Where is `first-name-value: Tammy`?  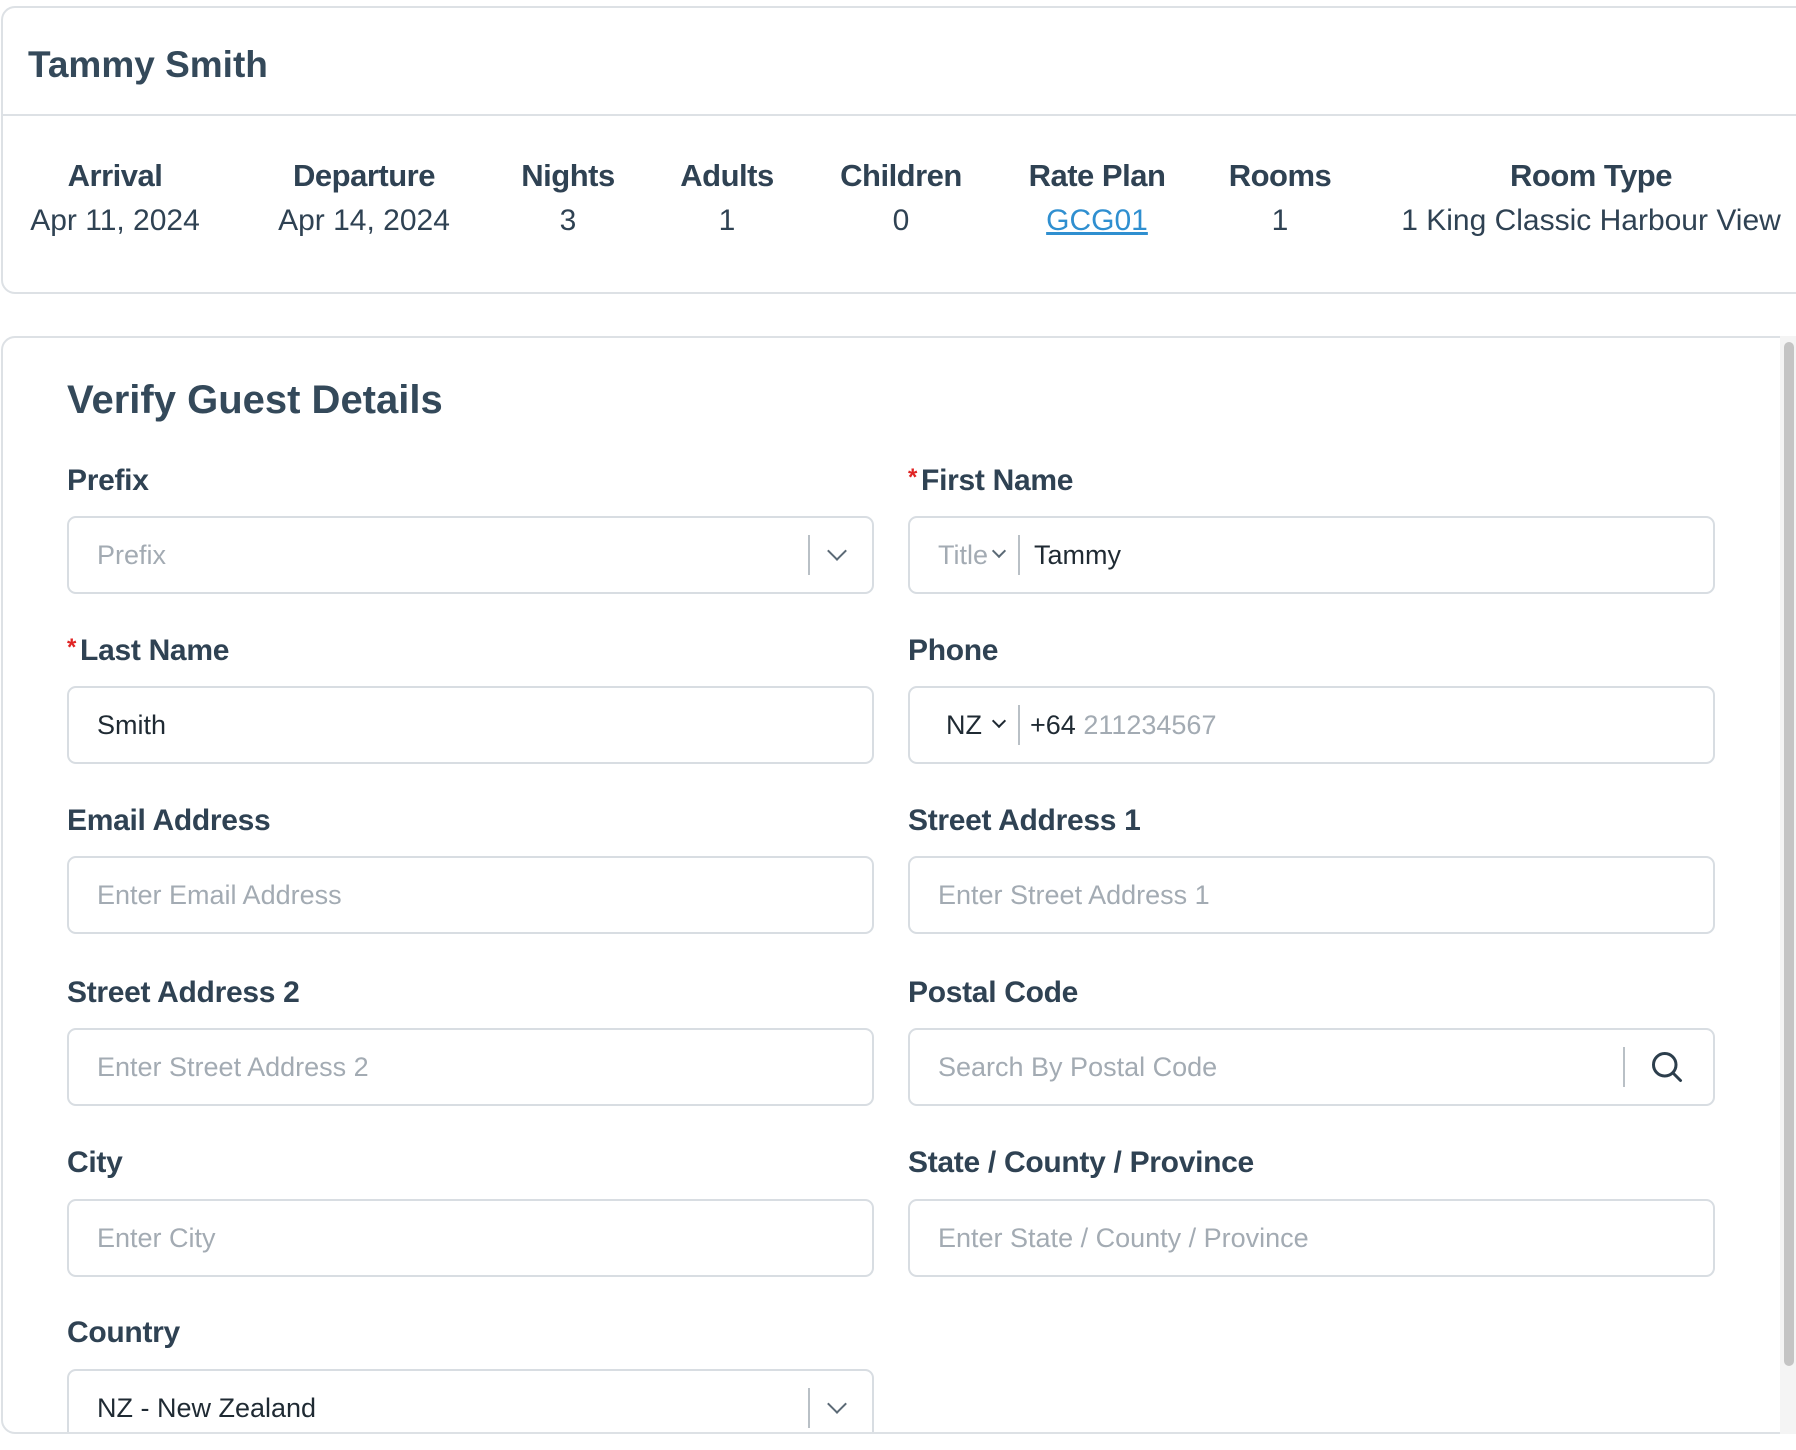 first-name-value: Tammy is located at coordinates (1078, 554).